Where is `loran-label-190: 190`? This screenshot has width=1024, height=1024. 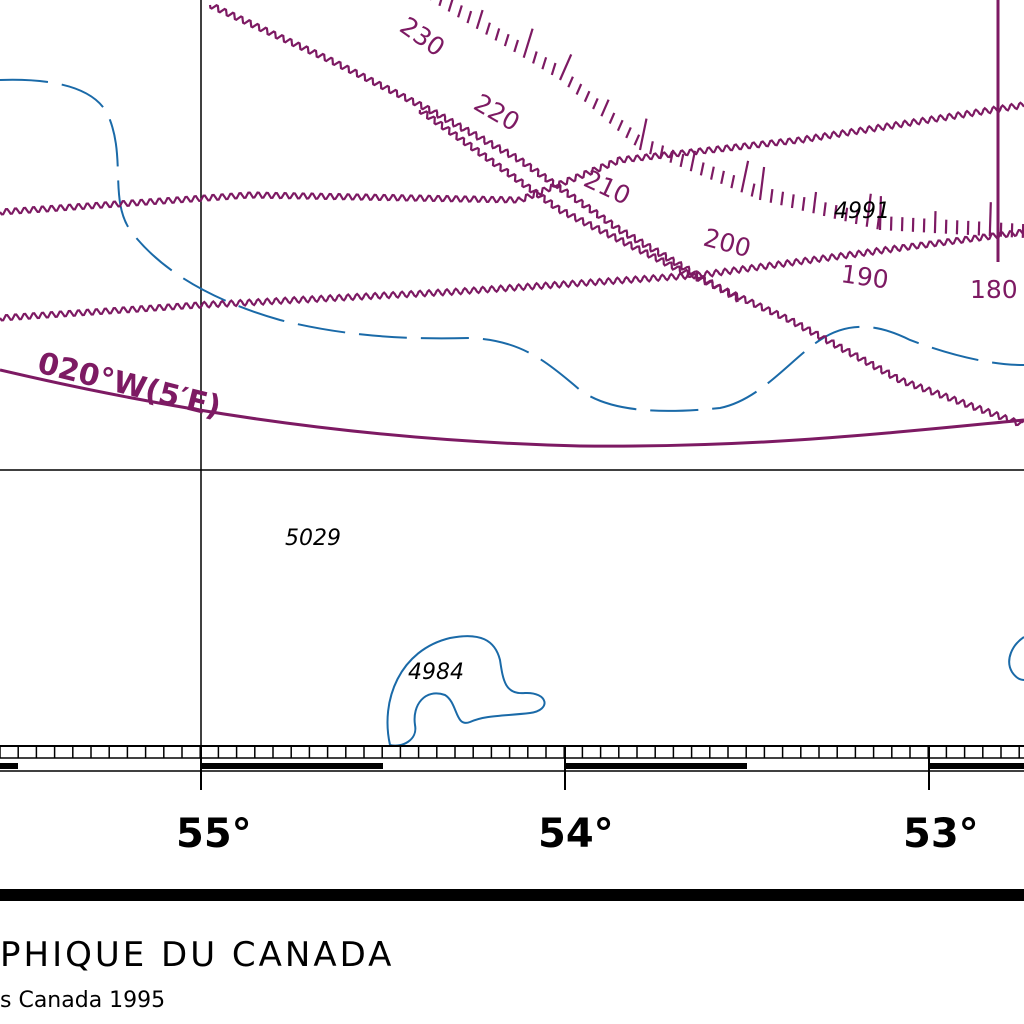 loran-label-190: 190 is located at coordinates (864, 276).